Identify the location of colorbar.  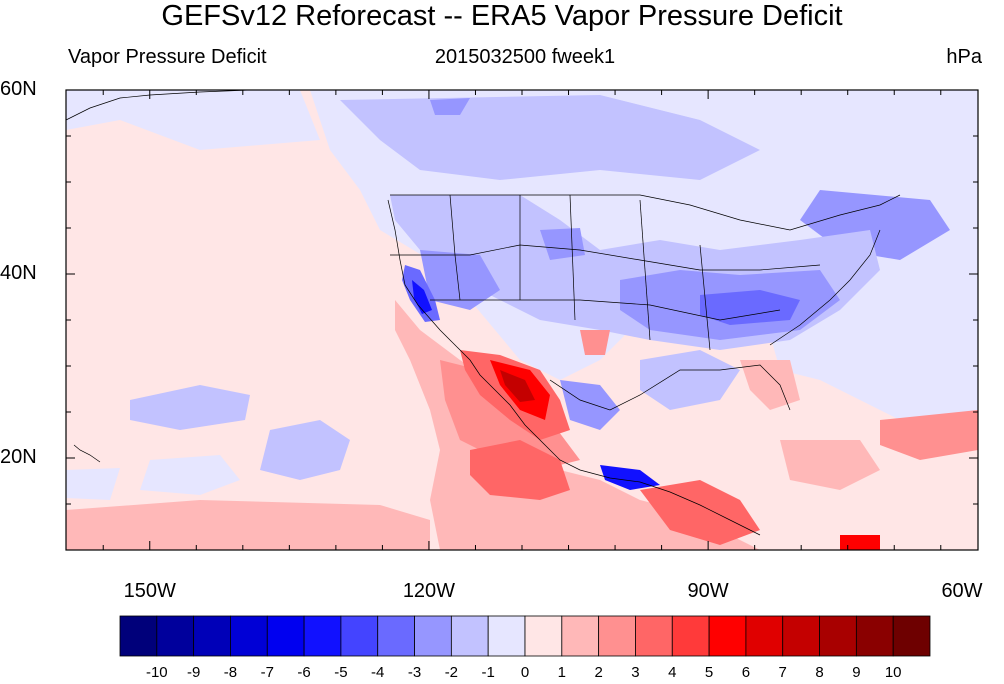
(525, 636).